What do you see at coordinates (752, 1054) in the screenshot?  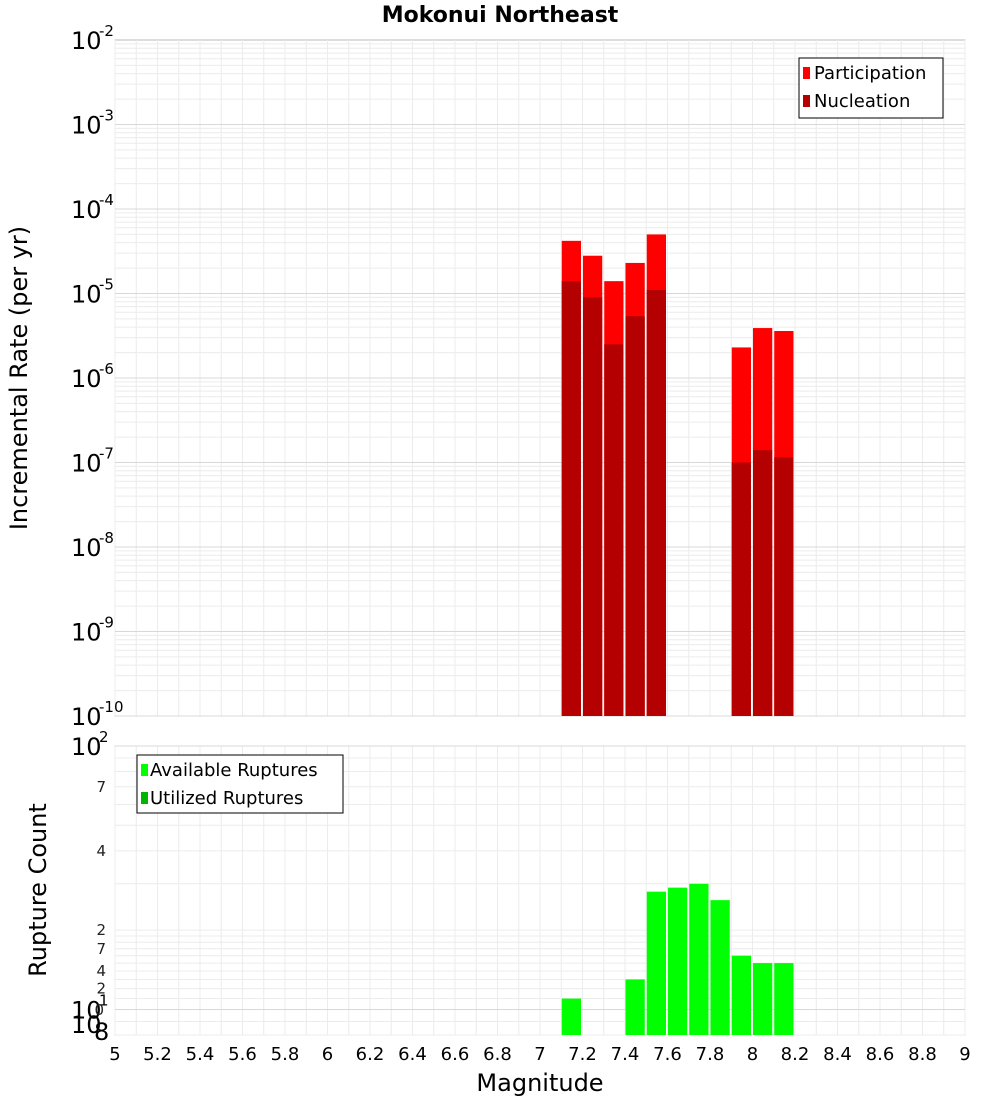 I see `x-tick-label: 8` at bounding box center [752, 1054].